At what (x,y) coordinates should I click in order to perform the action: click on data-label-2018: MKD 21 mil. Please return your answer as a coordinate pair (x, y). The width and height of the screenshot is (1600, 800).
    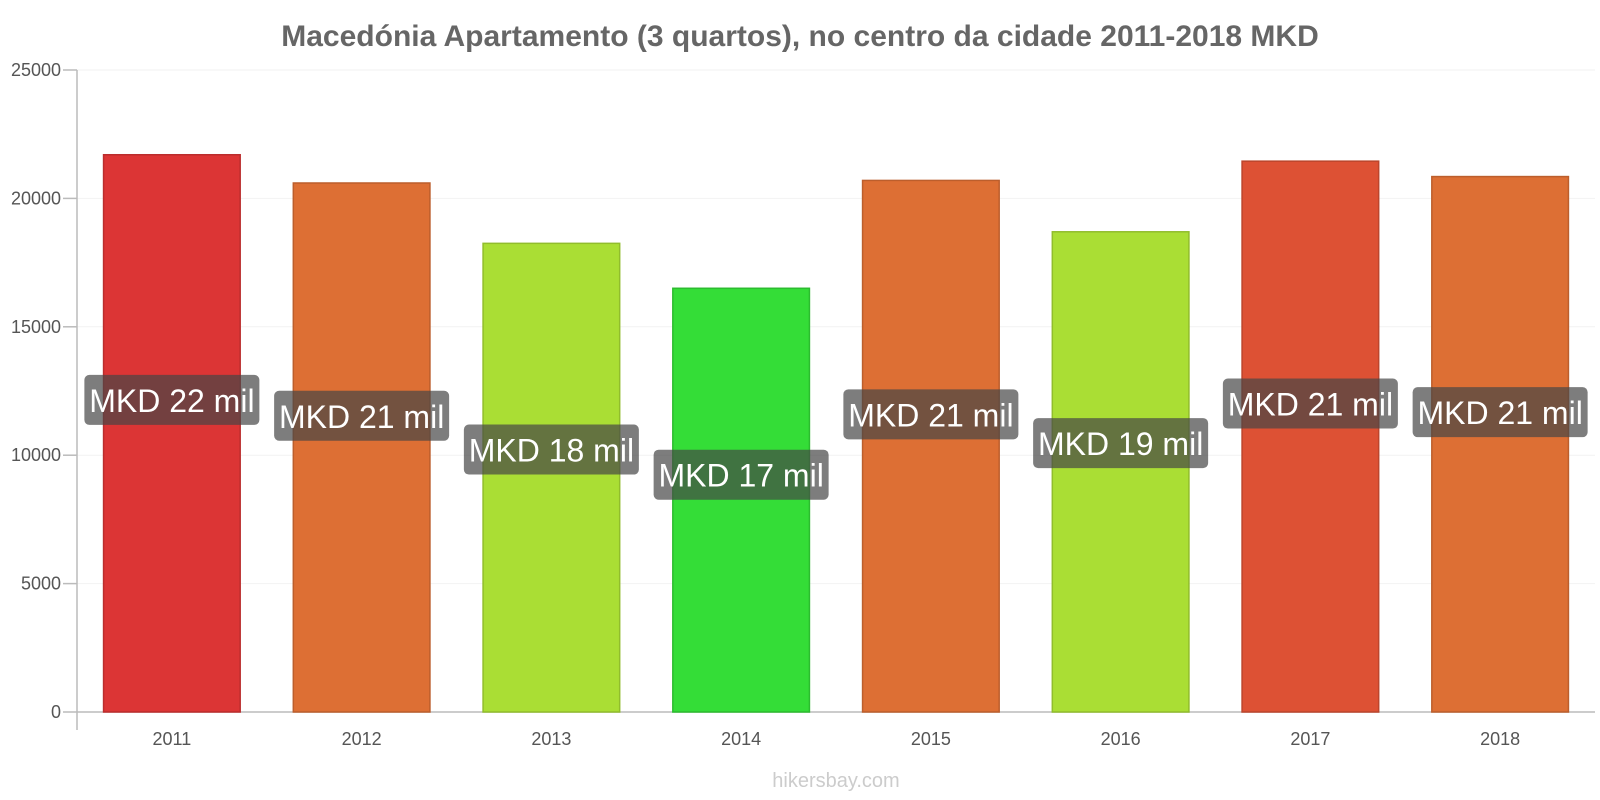
    Looking at the image, I should click on (1500, 412).